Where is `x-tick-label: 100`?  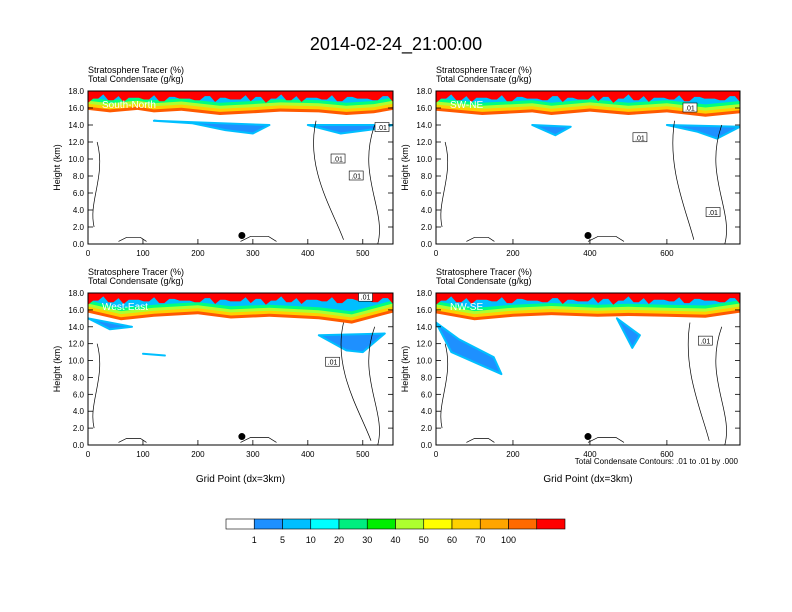
x-tick-label: 100 is located at coordinates (143, 454).